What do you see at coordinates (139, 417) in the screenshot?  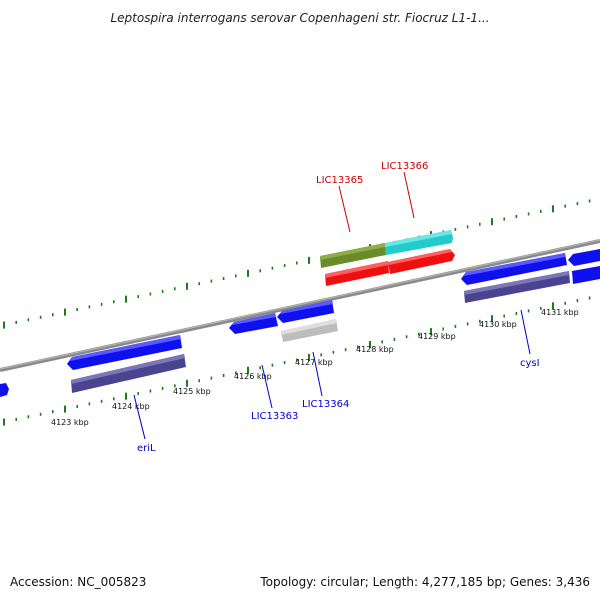 I see `leader-line-eriL` at bounding box center [139, 417].